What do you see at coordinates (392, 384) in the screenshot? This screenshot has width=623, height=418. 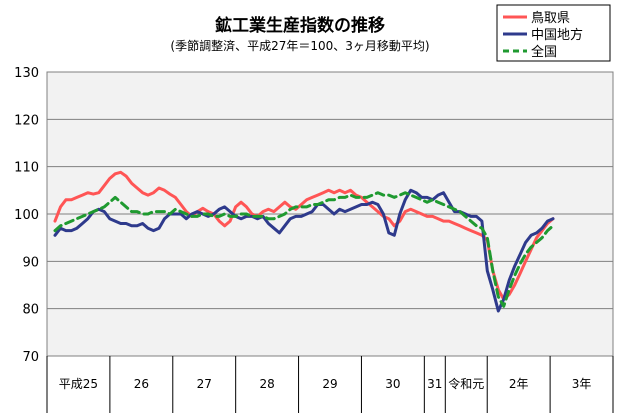 I see `x-category-label: 30` at bounding box center [392, 384].